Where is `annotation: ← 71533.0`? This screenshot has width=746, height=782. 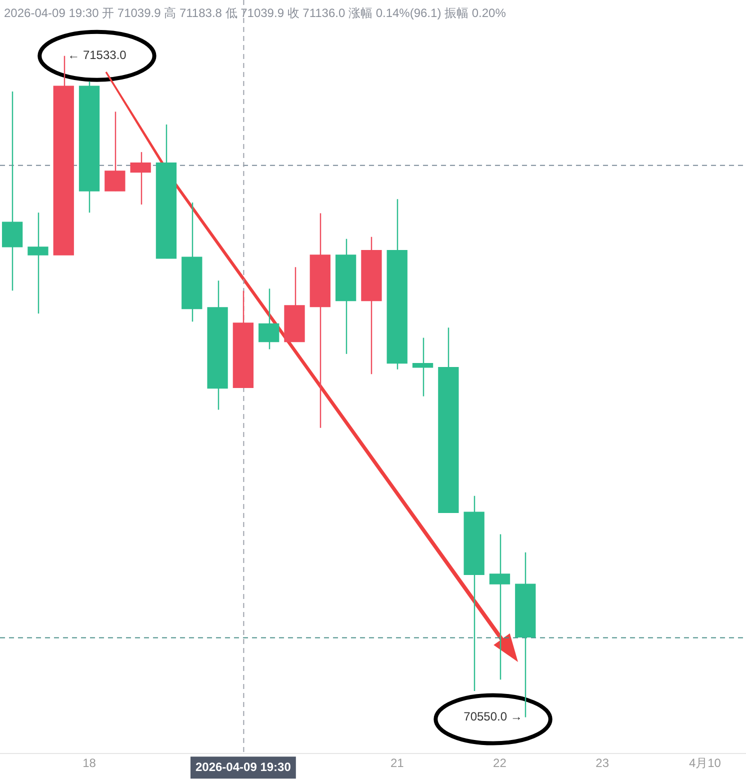
annotation: ← 71533.0 is located at coordinates (97, 55).